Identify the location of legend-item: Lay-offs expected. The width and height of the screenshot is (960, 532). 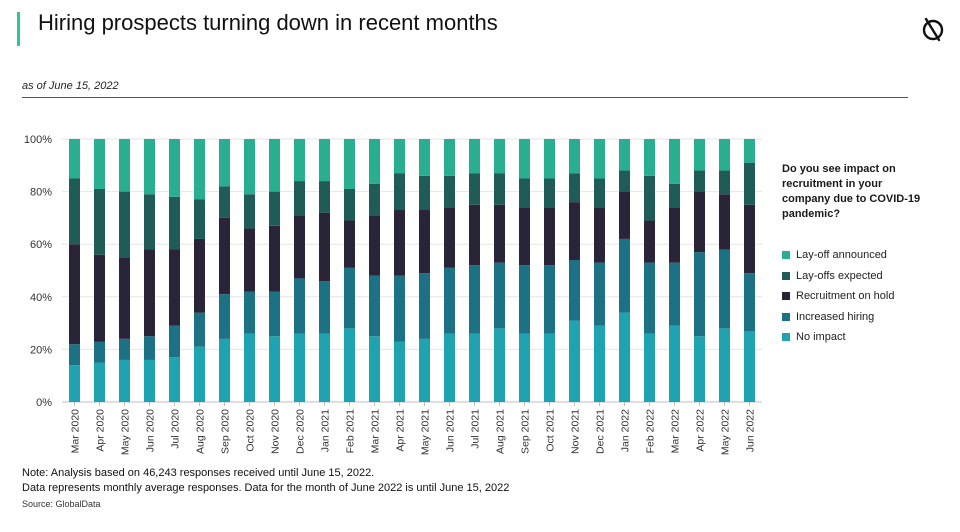
(838, 276).